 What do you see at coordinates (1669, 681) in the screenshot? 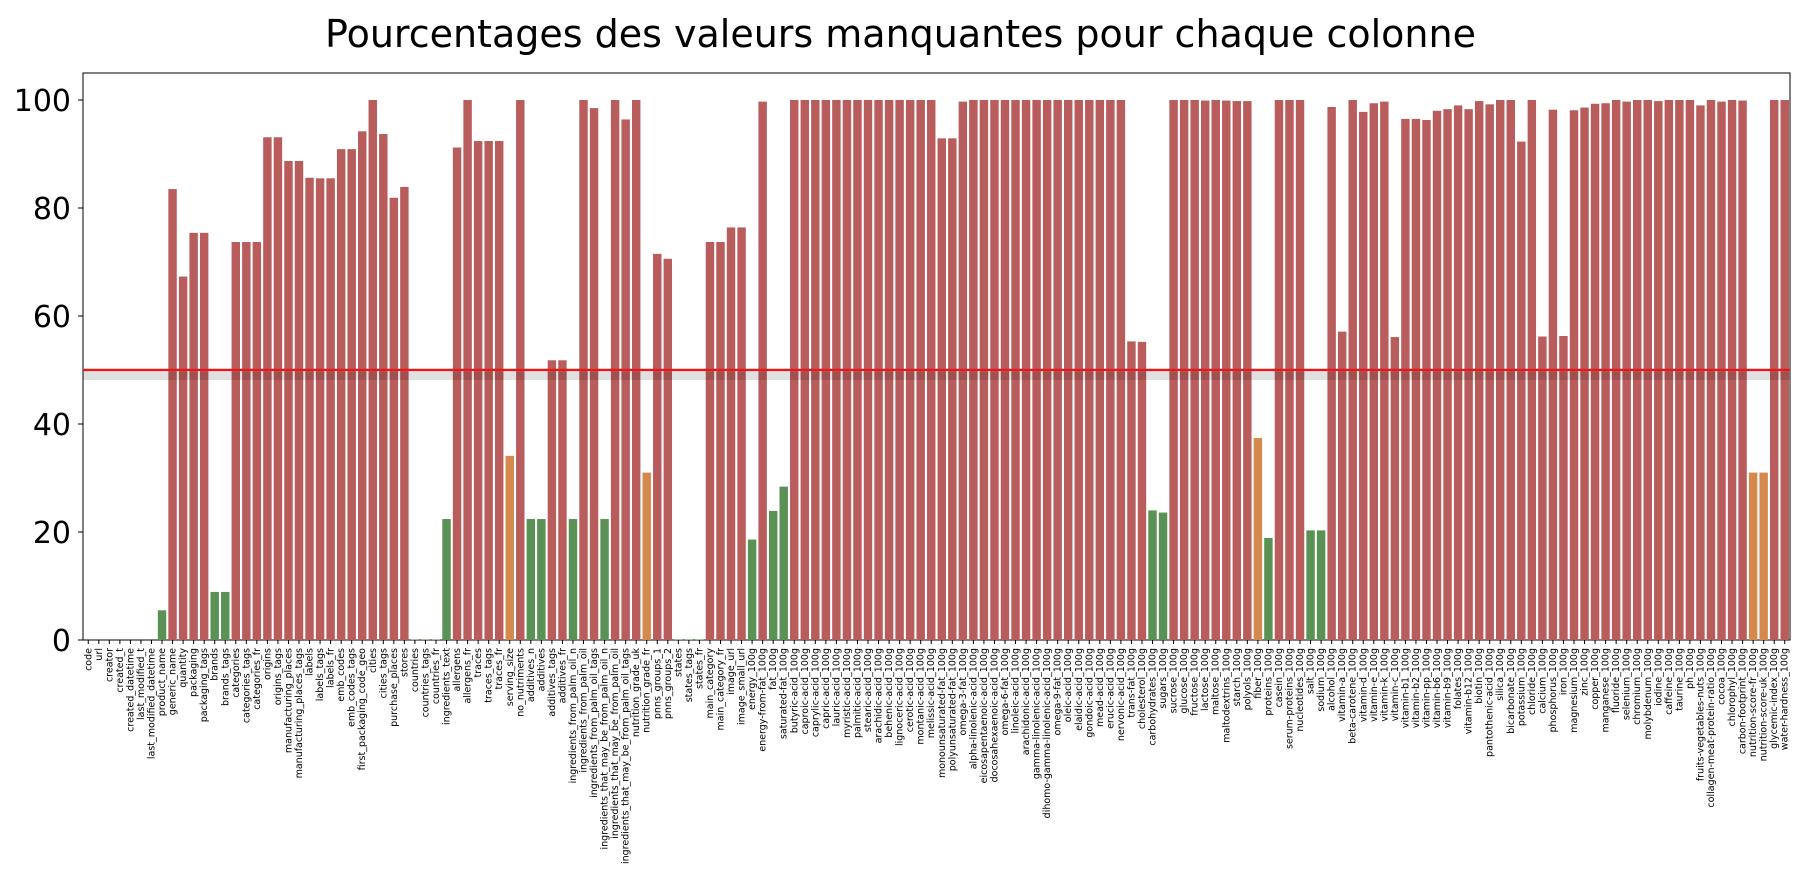
I see `x-tick-label: caffeine_100g` at bounding box center [1669, 681].